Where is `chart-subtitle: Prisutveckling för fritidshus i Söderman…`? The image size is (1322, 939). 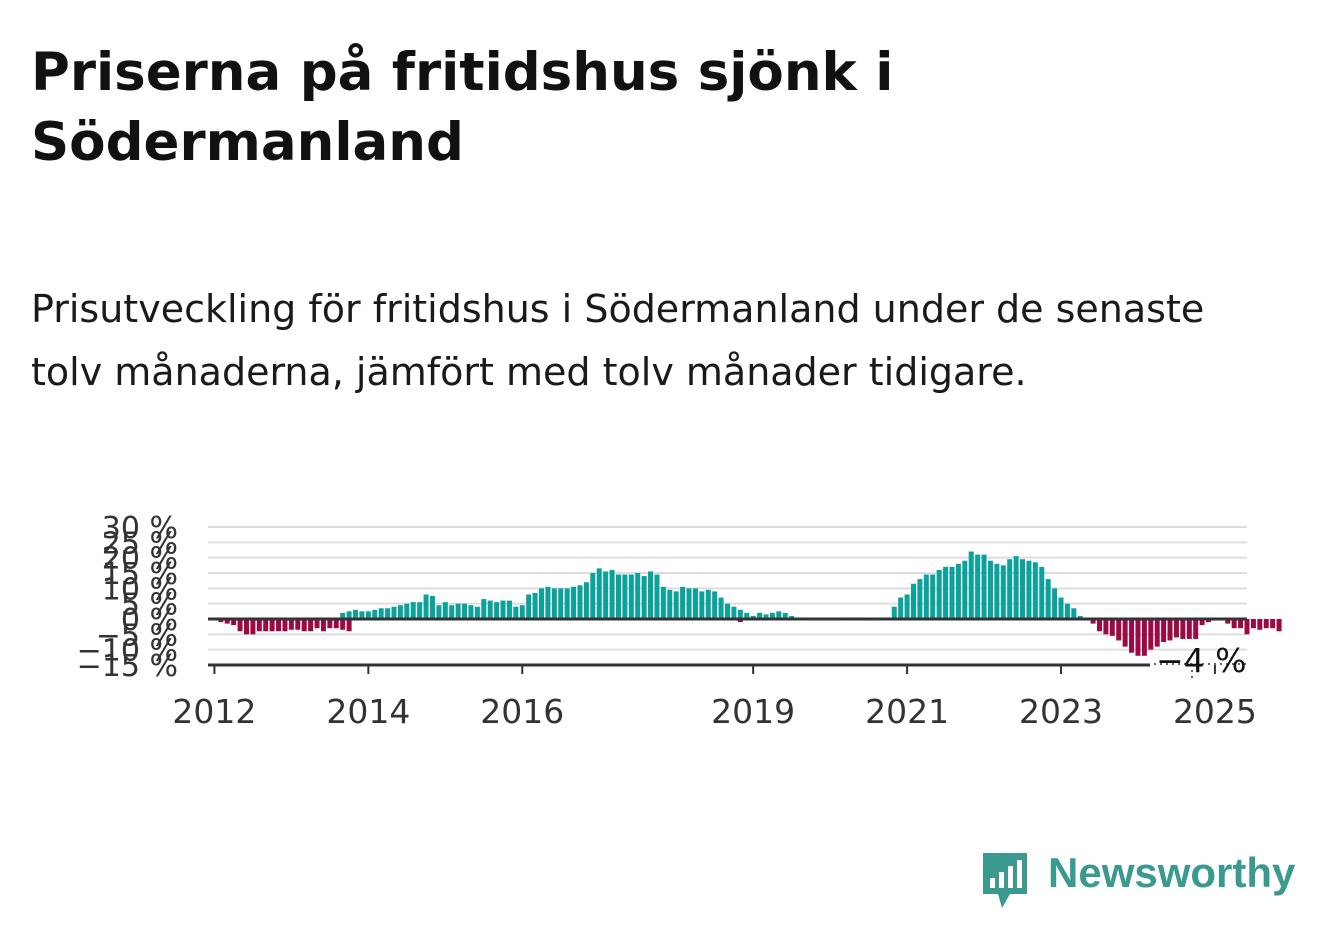
chart-subtitle: Prisutveckling för fritidshus i Söderman… is located at coordinates (618, 340).